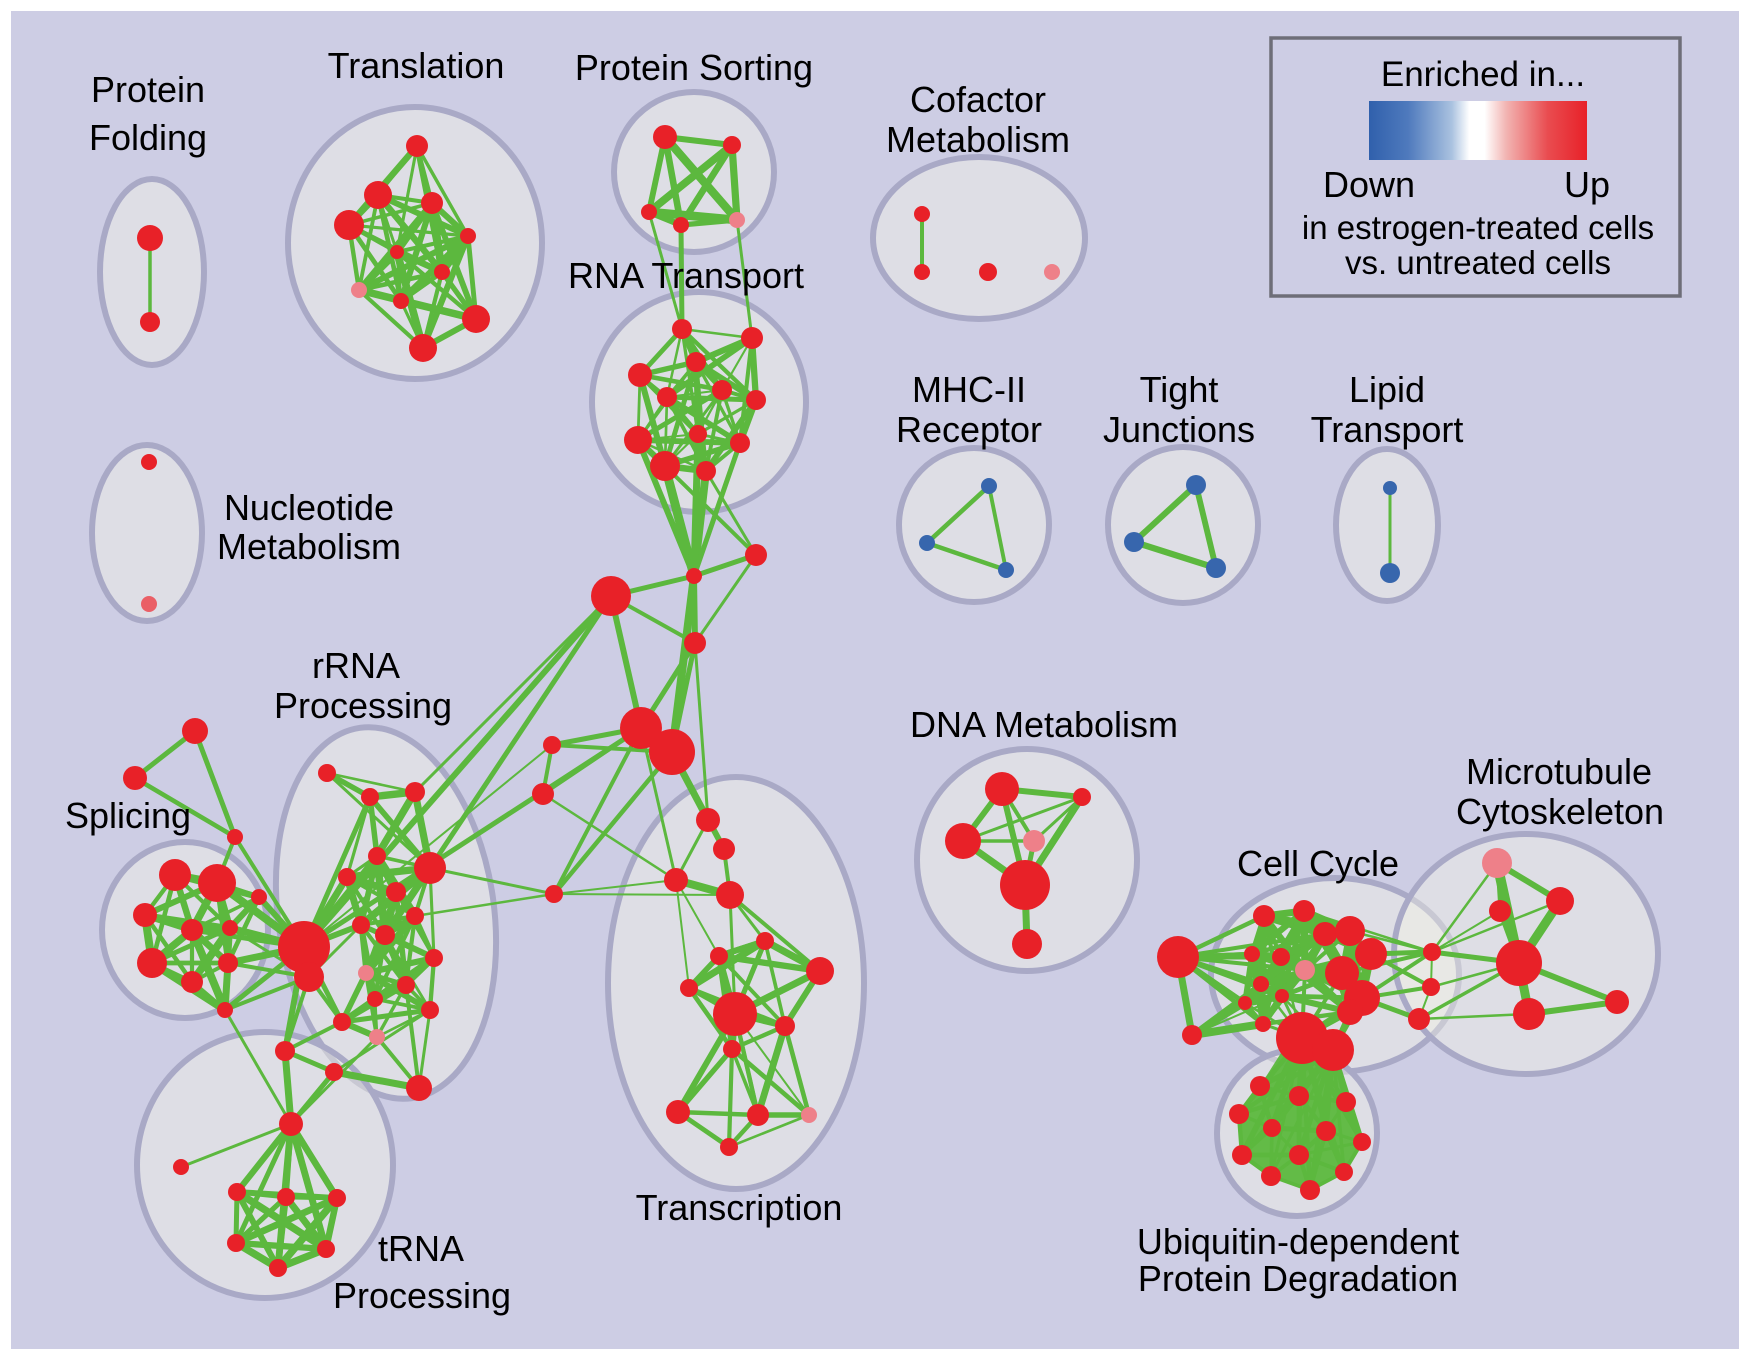 The height and width of the screenshot is (1365, 1750). I want to click on svg-text: Transport, so click(1387, 429).